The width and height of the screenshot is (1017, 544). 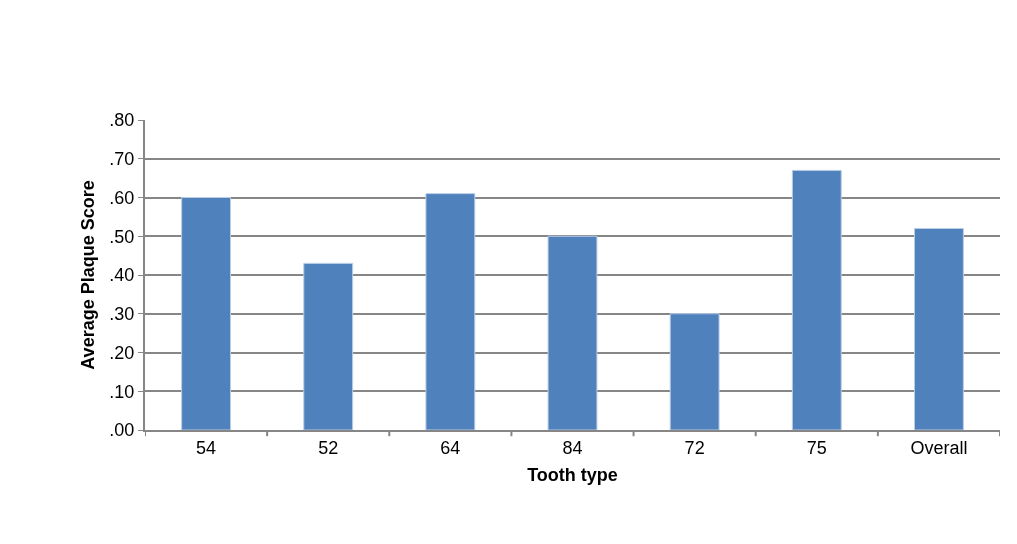 What do you see at coordinates (122, 391) in the screenshot?
I see `y-tick-label: .10` at bounding box center [122, 391].